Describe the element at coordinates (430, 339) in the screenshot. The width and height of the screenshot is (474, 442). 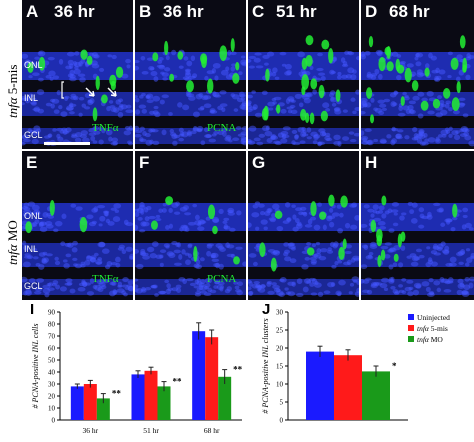
I see `legend-label: tnfα MO` at that location.